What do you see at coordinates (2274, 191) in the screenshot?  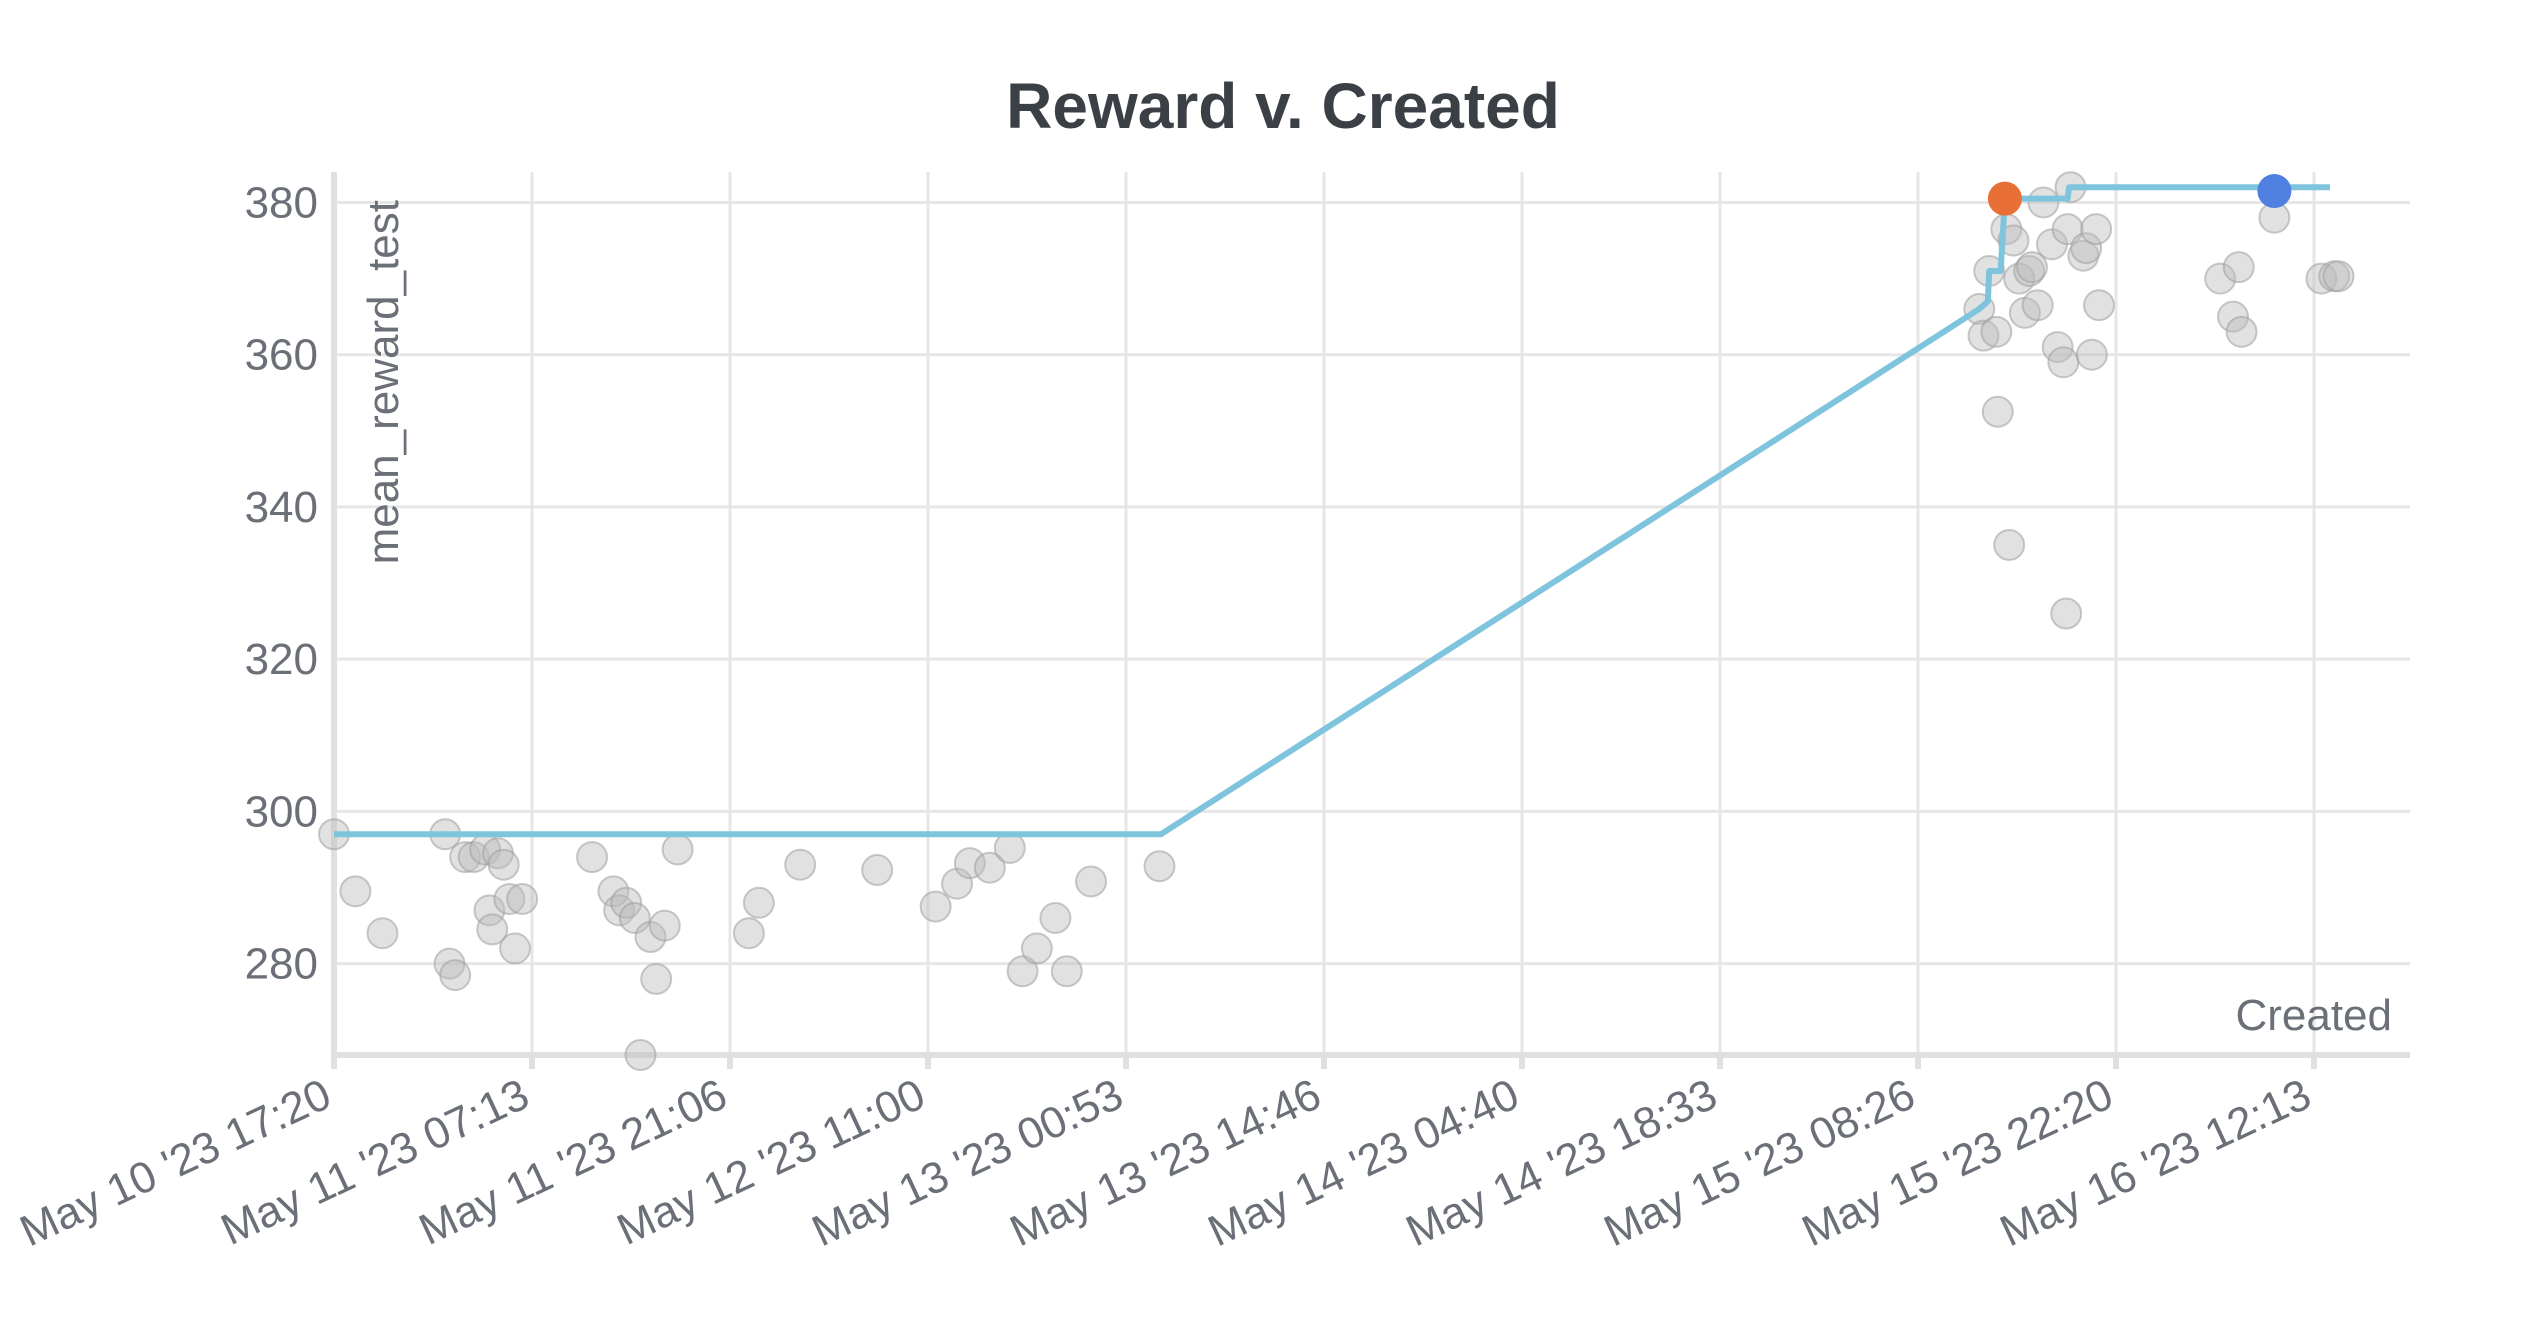 I see `best-marker-blue` at bounding box center [2274, 191].